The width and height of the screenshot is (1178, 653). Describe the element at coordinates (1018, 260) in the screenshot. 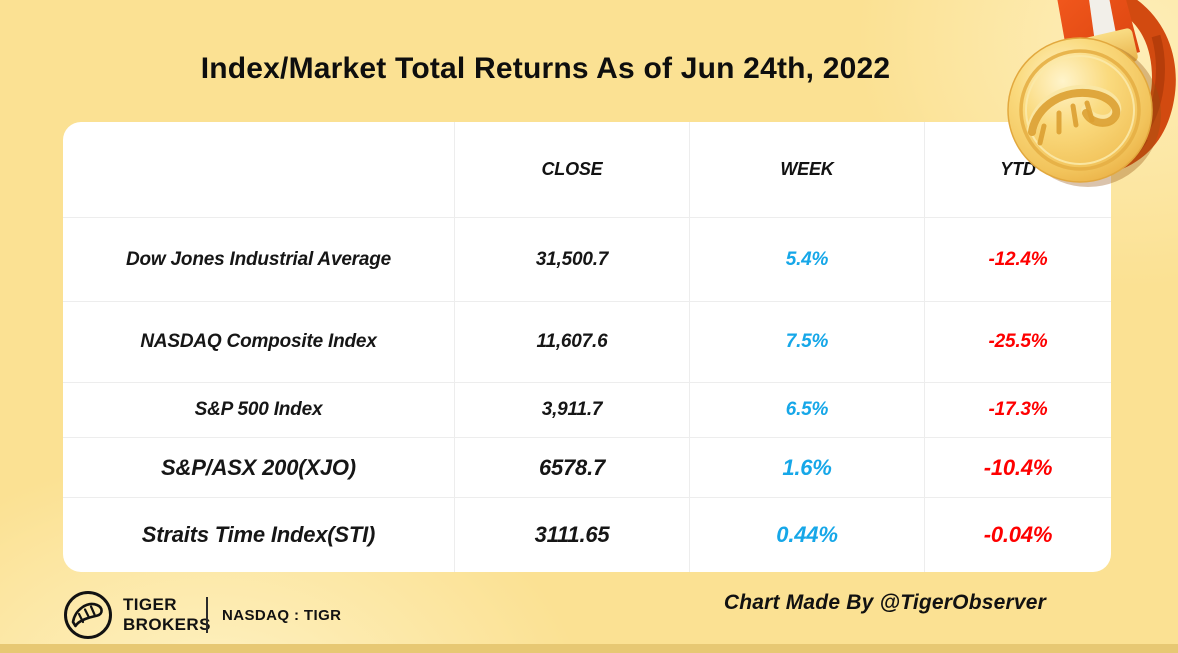

I see `row-ytd: -12.4%` at that location.